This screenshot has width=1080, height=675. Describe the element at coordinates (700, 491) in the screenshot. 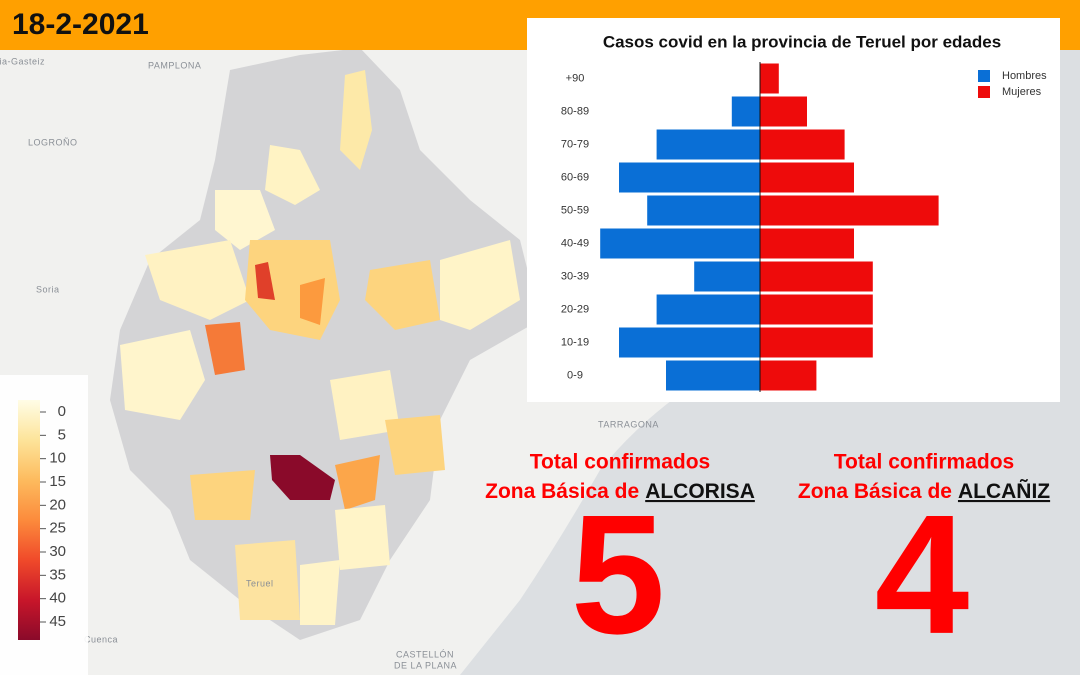

I see `zone-name: ALCORISA` at that location.